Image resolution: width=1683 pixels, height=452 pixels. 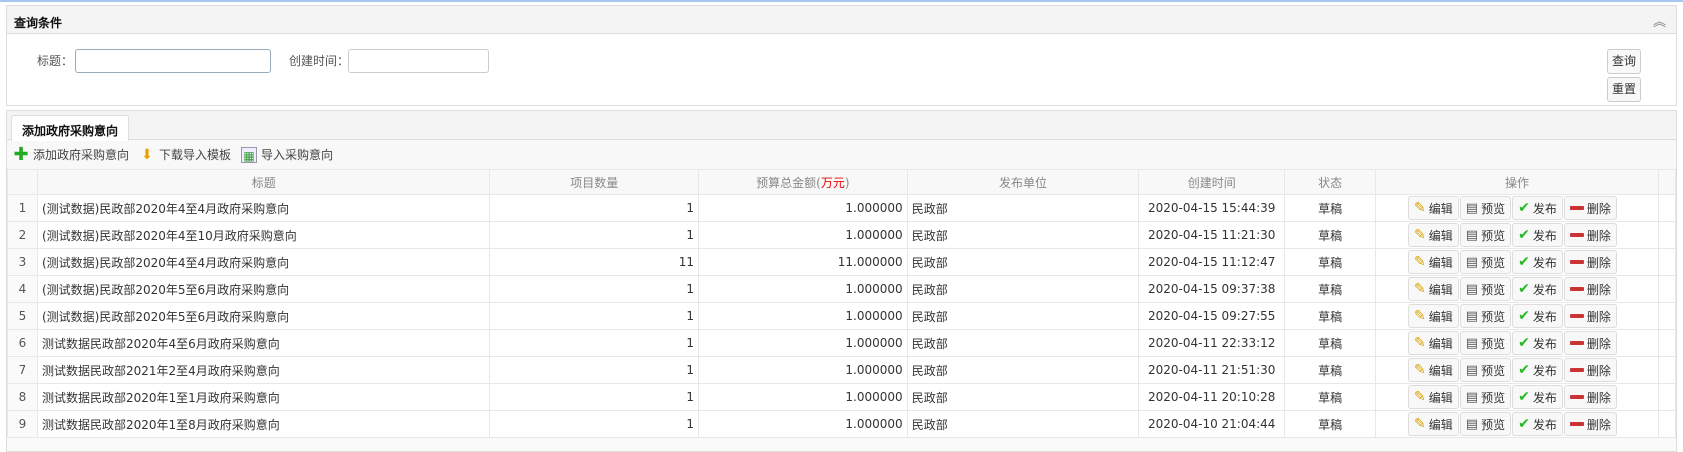 I want to click on unit-header: 发布单位, so click(x=1023, y=182).